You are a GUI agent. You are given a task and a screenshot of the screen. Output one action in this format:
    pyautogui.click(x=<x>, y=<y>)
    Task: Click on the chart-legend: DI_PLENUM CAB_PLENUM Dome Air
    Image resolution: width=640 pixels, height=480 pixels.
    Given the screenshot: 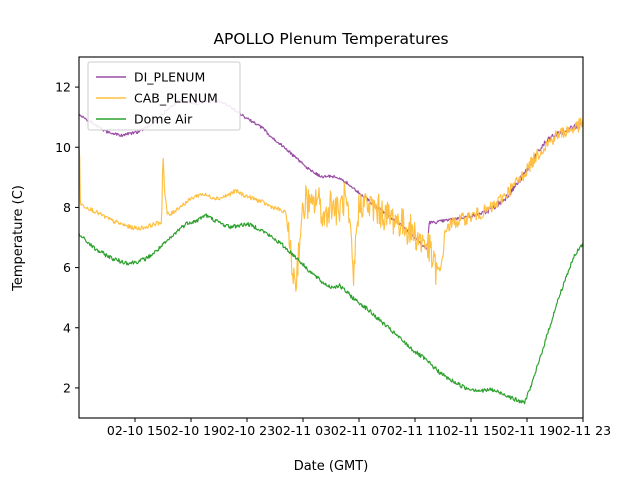 What is the action you would take?
    pyautogui.click(x=164, y=96)
    